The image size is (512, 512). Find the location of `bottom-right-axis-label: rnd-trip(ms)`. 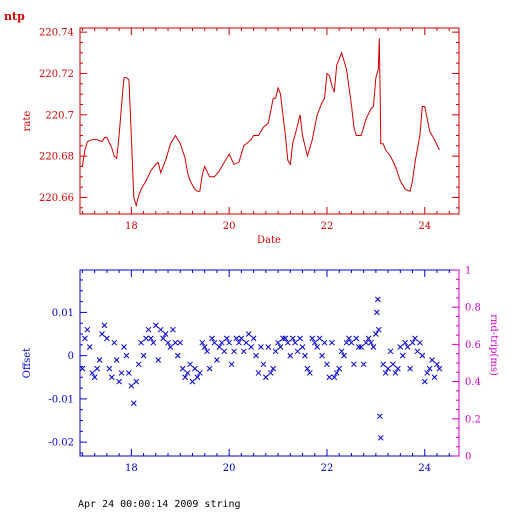

bottom-right-axis-label: rnd-trip(ms) is located at coordinates (493, 345).